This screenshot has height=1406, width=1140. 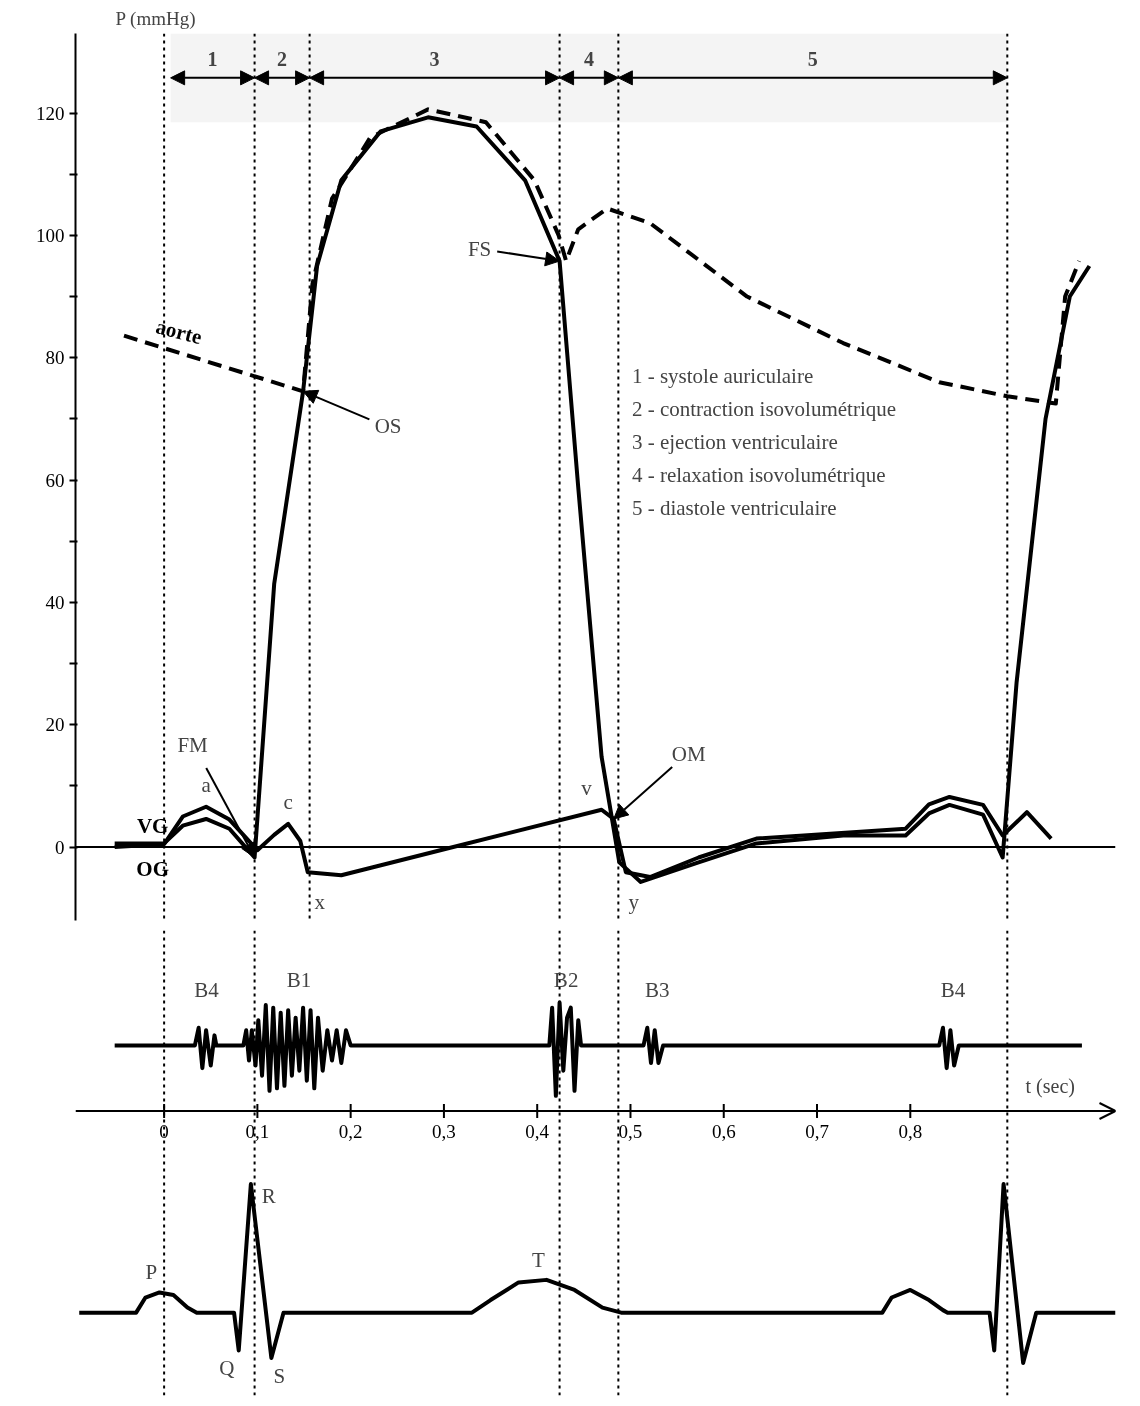 I want to click on annotation: FM, so click(x=193, y=745).